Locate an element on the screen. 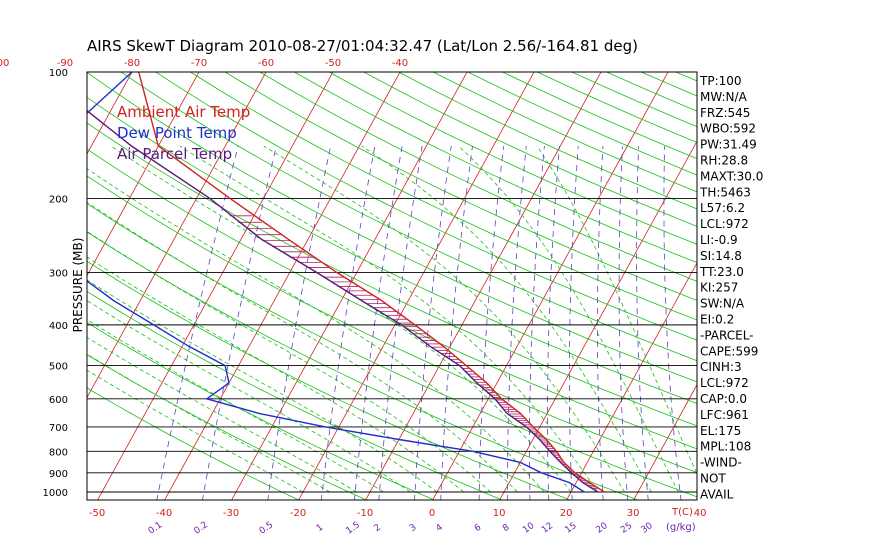 The width and height of the screenshot is (870, 560). mixing-ratio-unit: (g/kg) is located at coordinates (681, 527).